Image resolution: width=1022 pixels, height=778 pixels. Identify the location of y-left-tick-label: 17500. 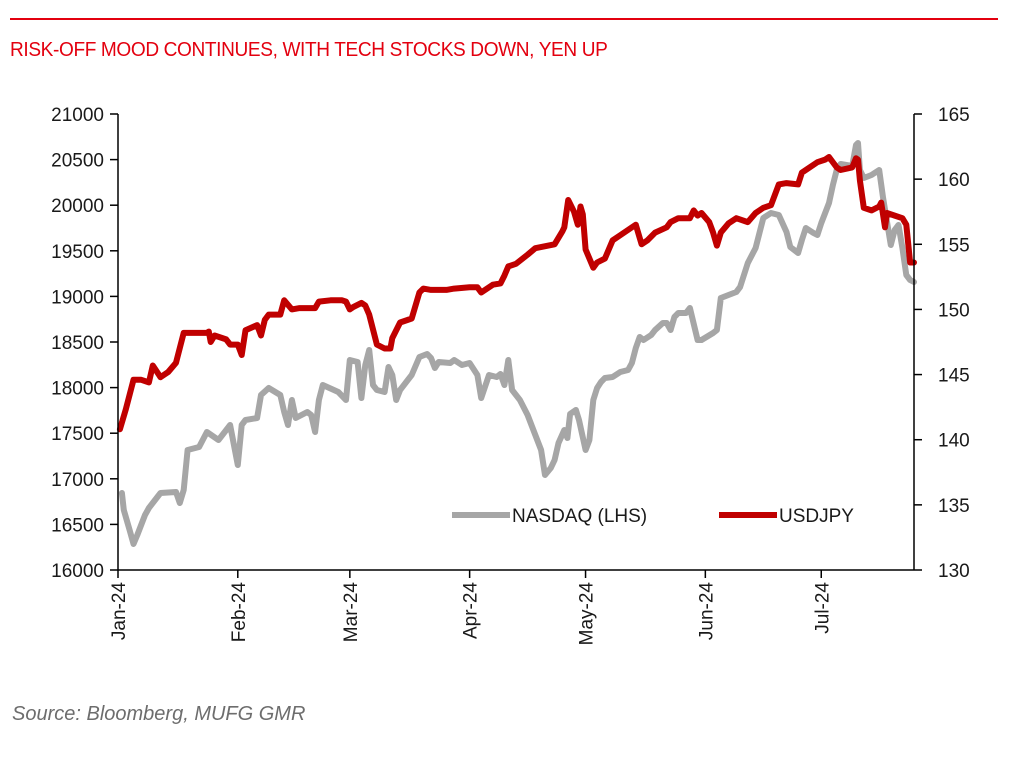
(77, 434).